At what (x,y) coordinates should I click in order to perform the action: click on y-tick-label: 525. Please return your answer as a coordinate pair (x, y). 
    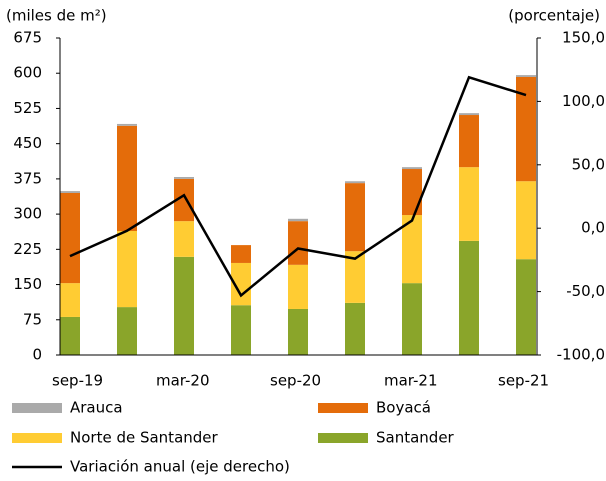
    Looking at the image, I should click on (27, 108).